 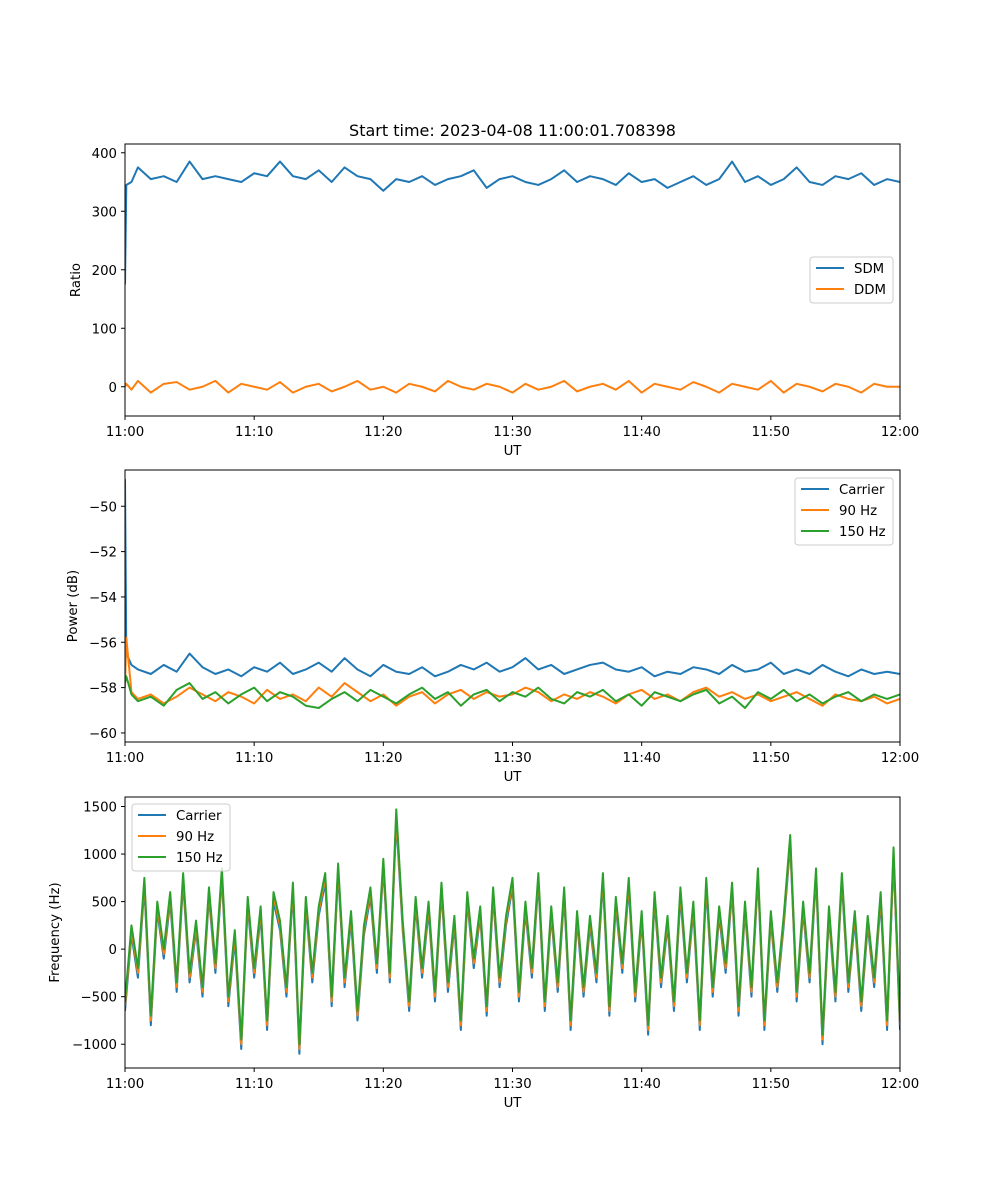 What do you see at coordinates (104, 271) in the screenshot?
I see `y-tick-label: 200` at bounding box center [104, 271].